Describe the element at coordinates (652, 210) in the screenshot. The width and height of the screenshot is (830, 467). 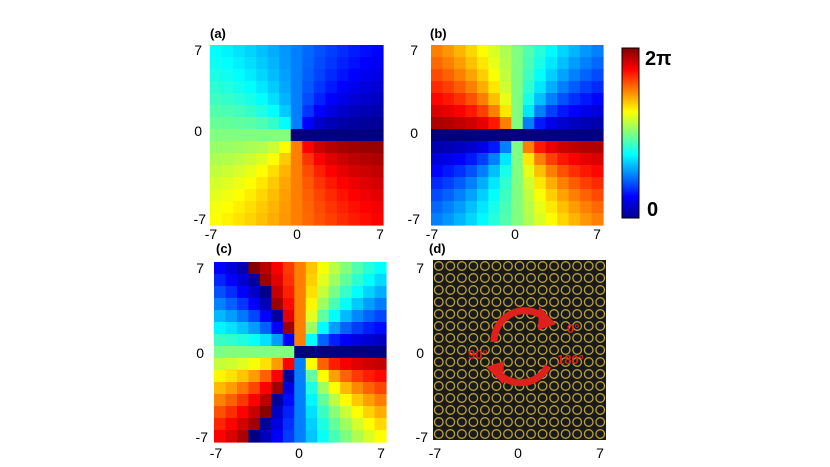
I see `colorbar-min-label: 0` at that location.